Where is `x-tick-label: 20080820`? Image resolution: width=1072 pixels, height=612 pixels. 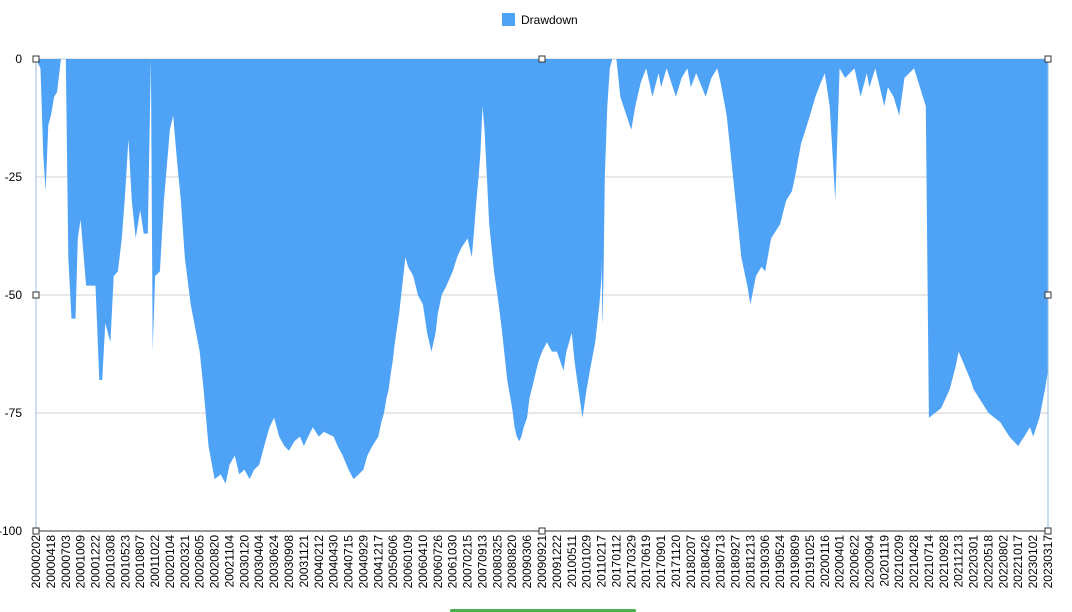 x-tick-label: 20080820 is located at coordinates (512, 562).